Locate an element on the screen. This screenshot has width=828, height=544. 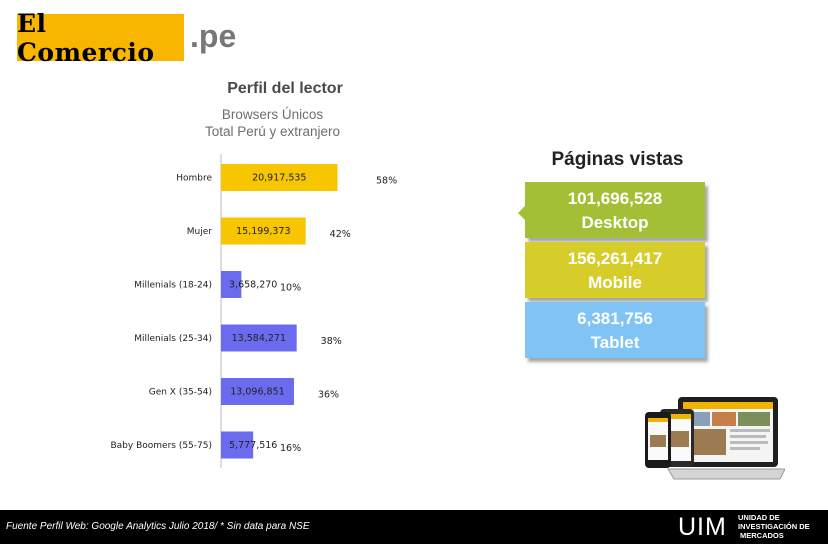
logo-suffix: .pe is located at coordinates (213, 36).